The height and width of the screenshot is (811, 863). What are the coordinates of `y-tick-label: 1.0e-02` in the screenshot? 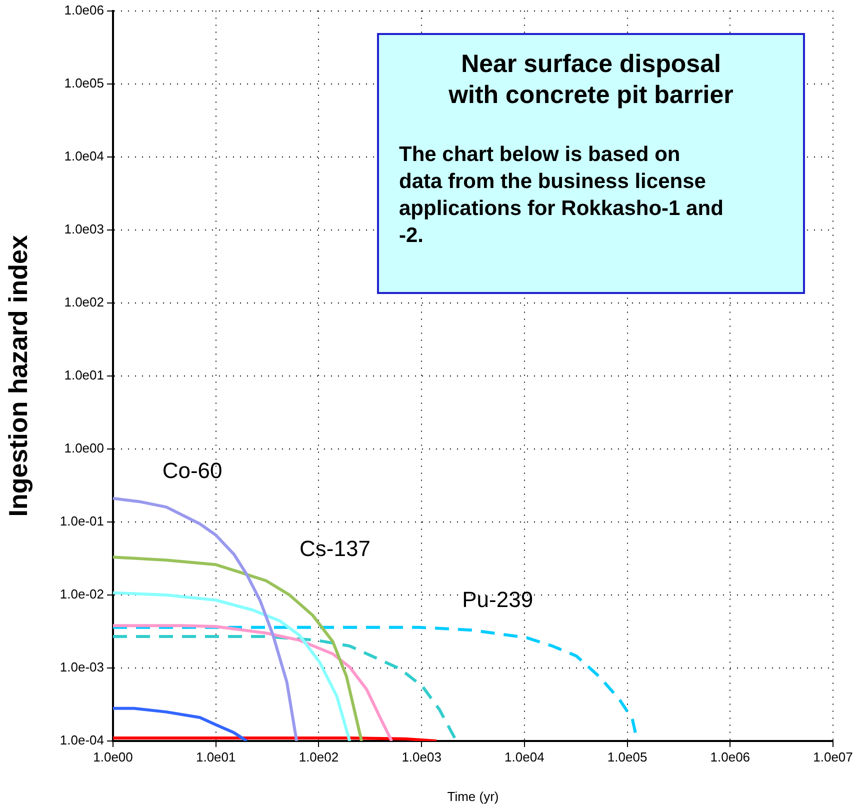 It's located at (82, 594).